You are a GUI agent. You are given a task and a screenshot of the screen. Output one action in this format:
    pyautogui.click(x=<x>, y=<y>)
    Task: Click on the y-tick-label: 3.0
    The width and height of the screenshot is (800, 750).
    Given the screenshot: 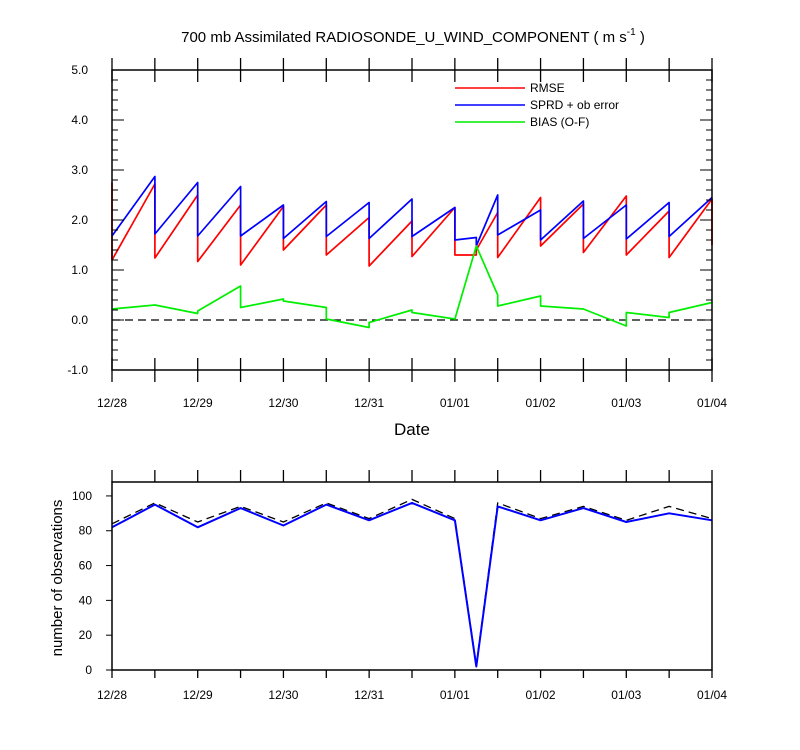 What is the action you would take?
    pyautogui.click(x=79, y=170)
    